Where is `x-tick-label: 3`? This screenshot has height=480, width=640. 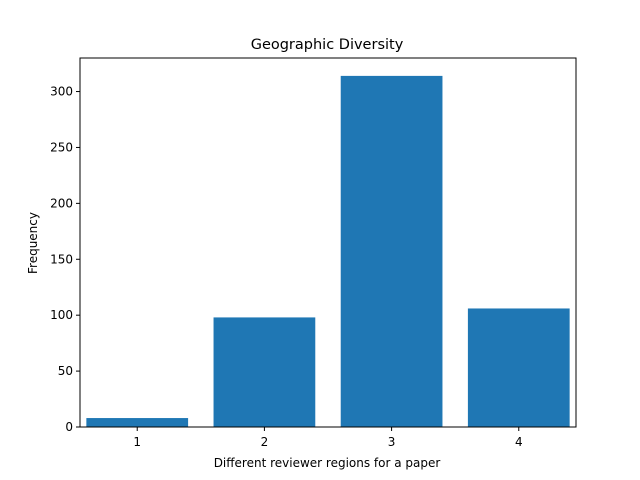 x-tick-label: 3 is located at coordinates (392, 442).